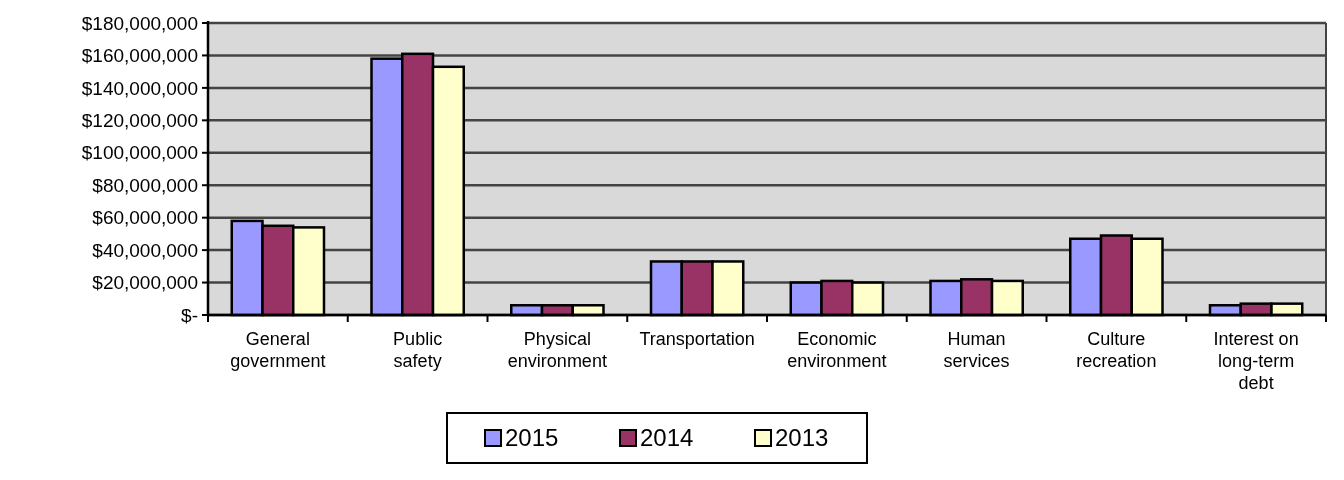  What do you see at coordinates (145, 218) in the screenshot?
I see `y-tick-label: $60,000,000` at bounding box center [145, 218].